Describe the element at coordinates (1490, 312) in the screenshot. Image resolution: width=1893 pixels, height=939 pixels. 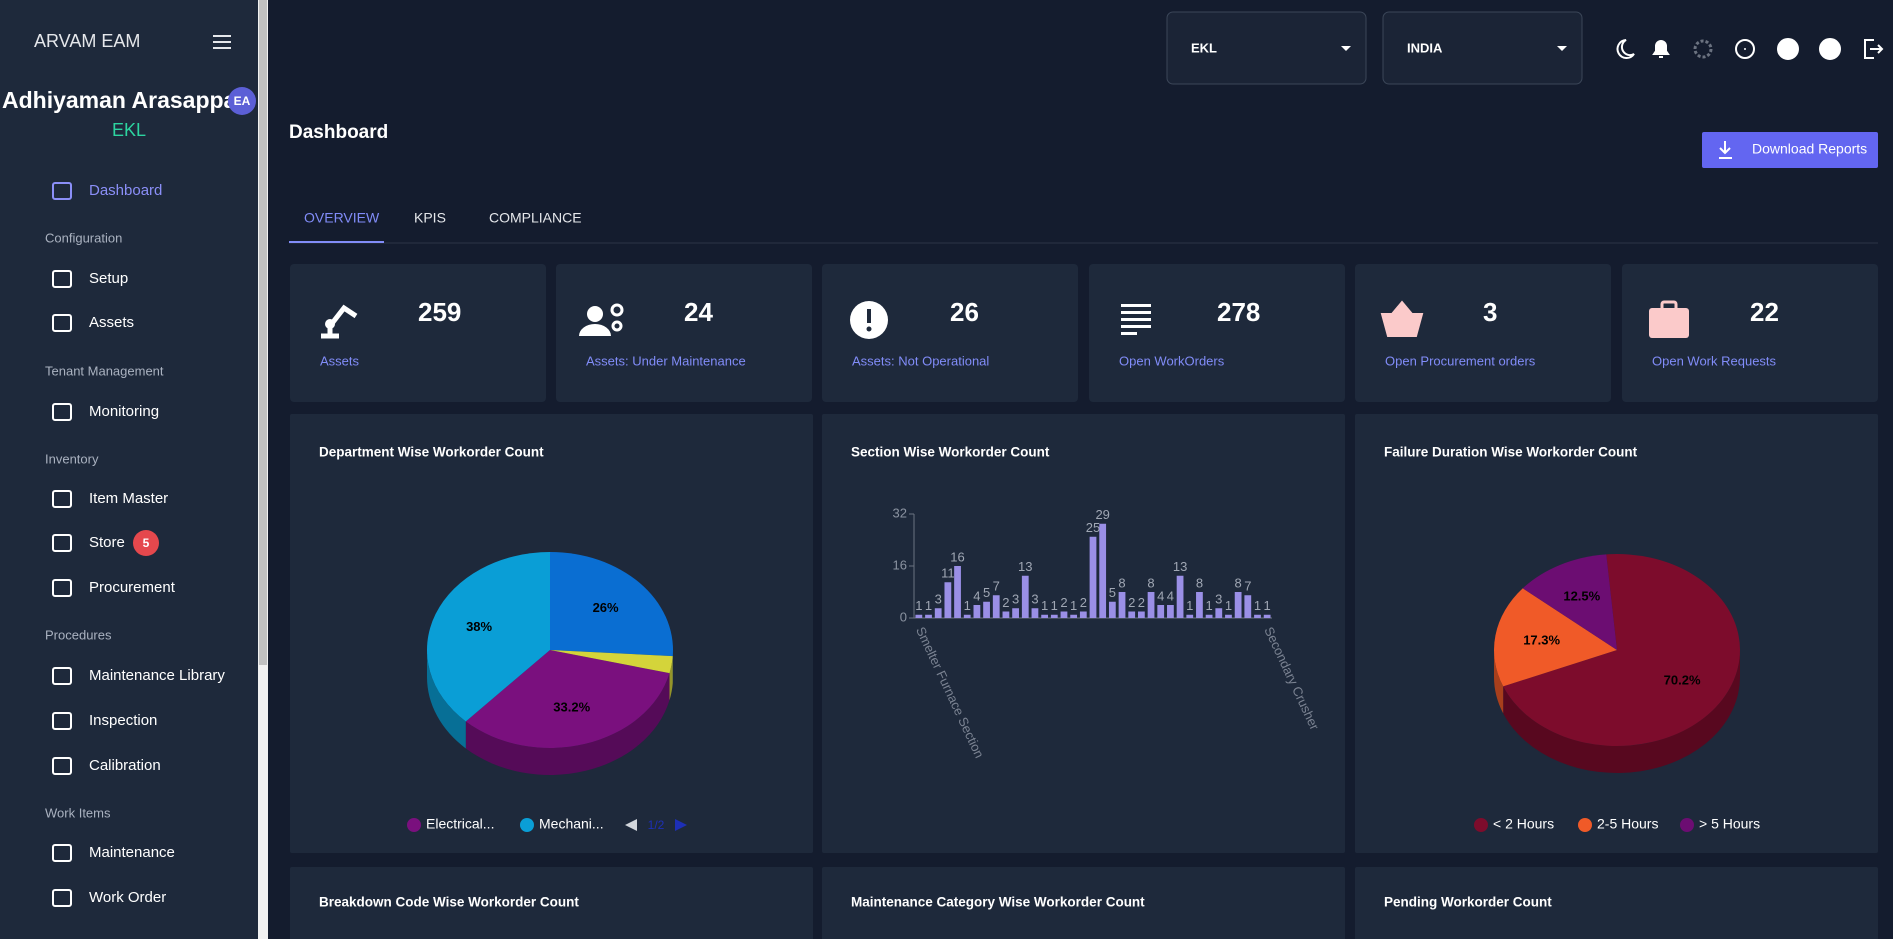
I see `kpi-value: 3` at that location.